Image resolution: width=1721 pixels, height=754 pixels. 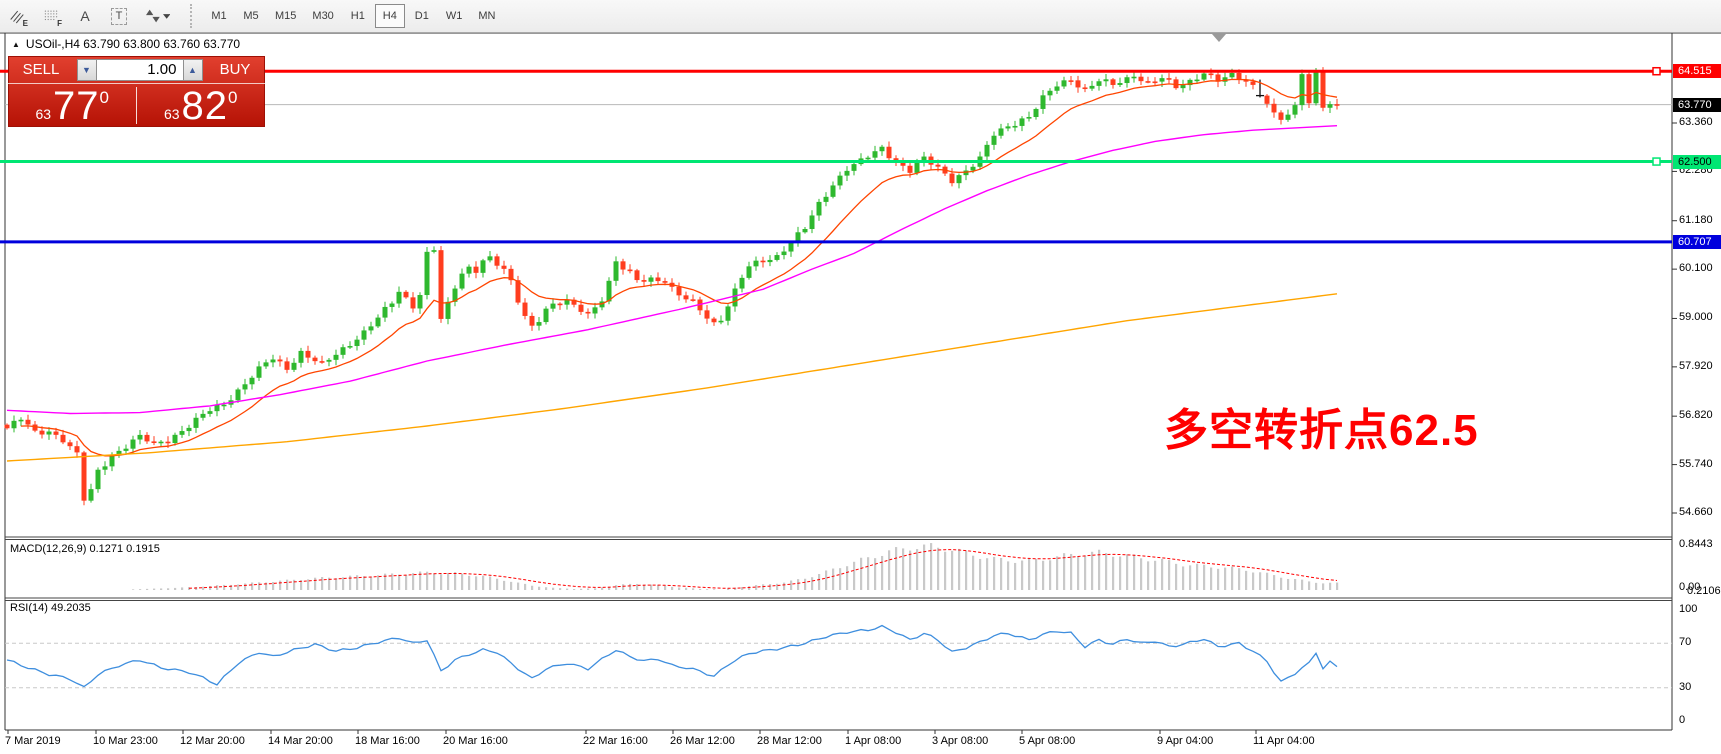 I want to click on price-divider, so click(x=136, y=105).